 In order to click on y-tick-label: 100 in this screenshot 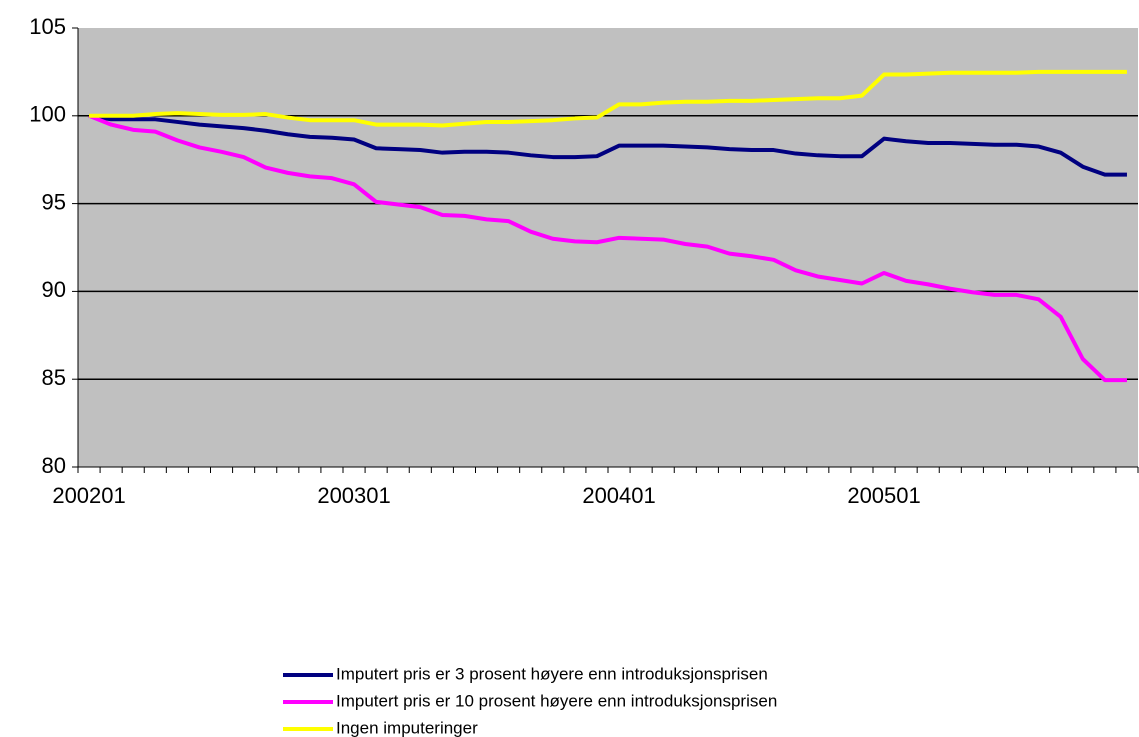, I will do `click(47, 114)`.